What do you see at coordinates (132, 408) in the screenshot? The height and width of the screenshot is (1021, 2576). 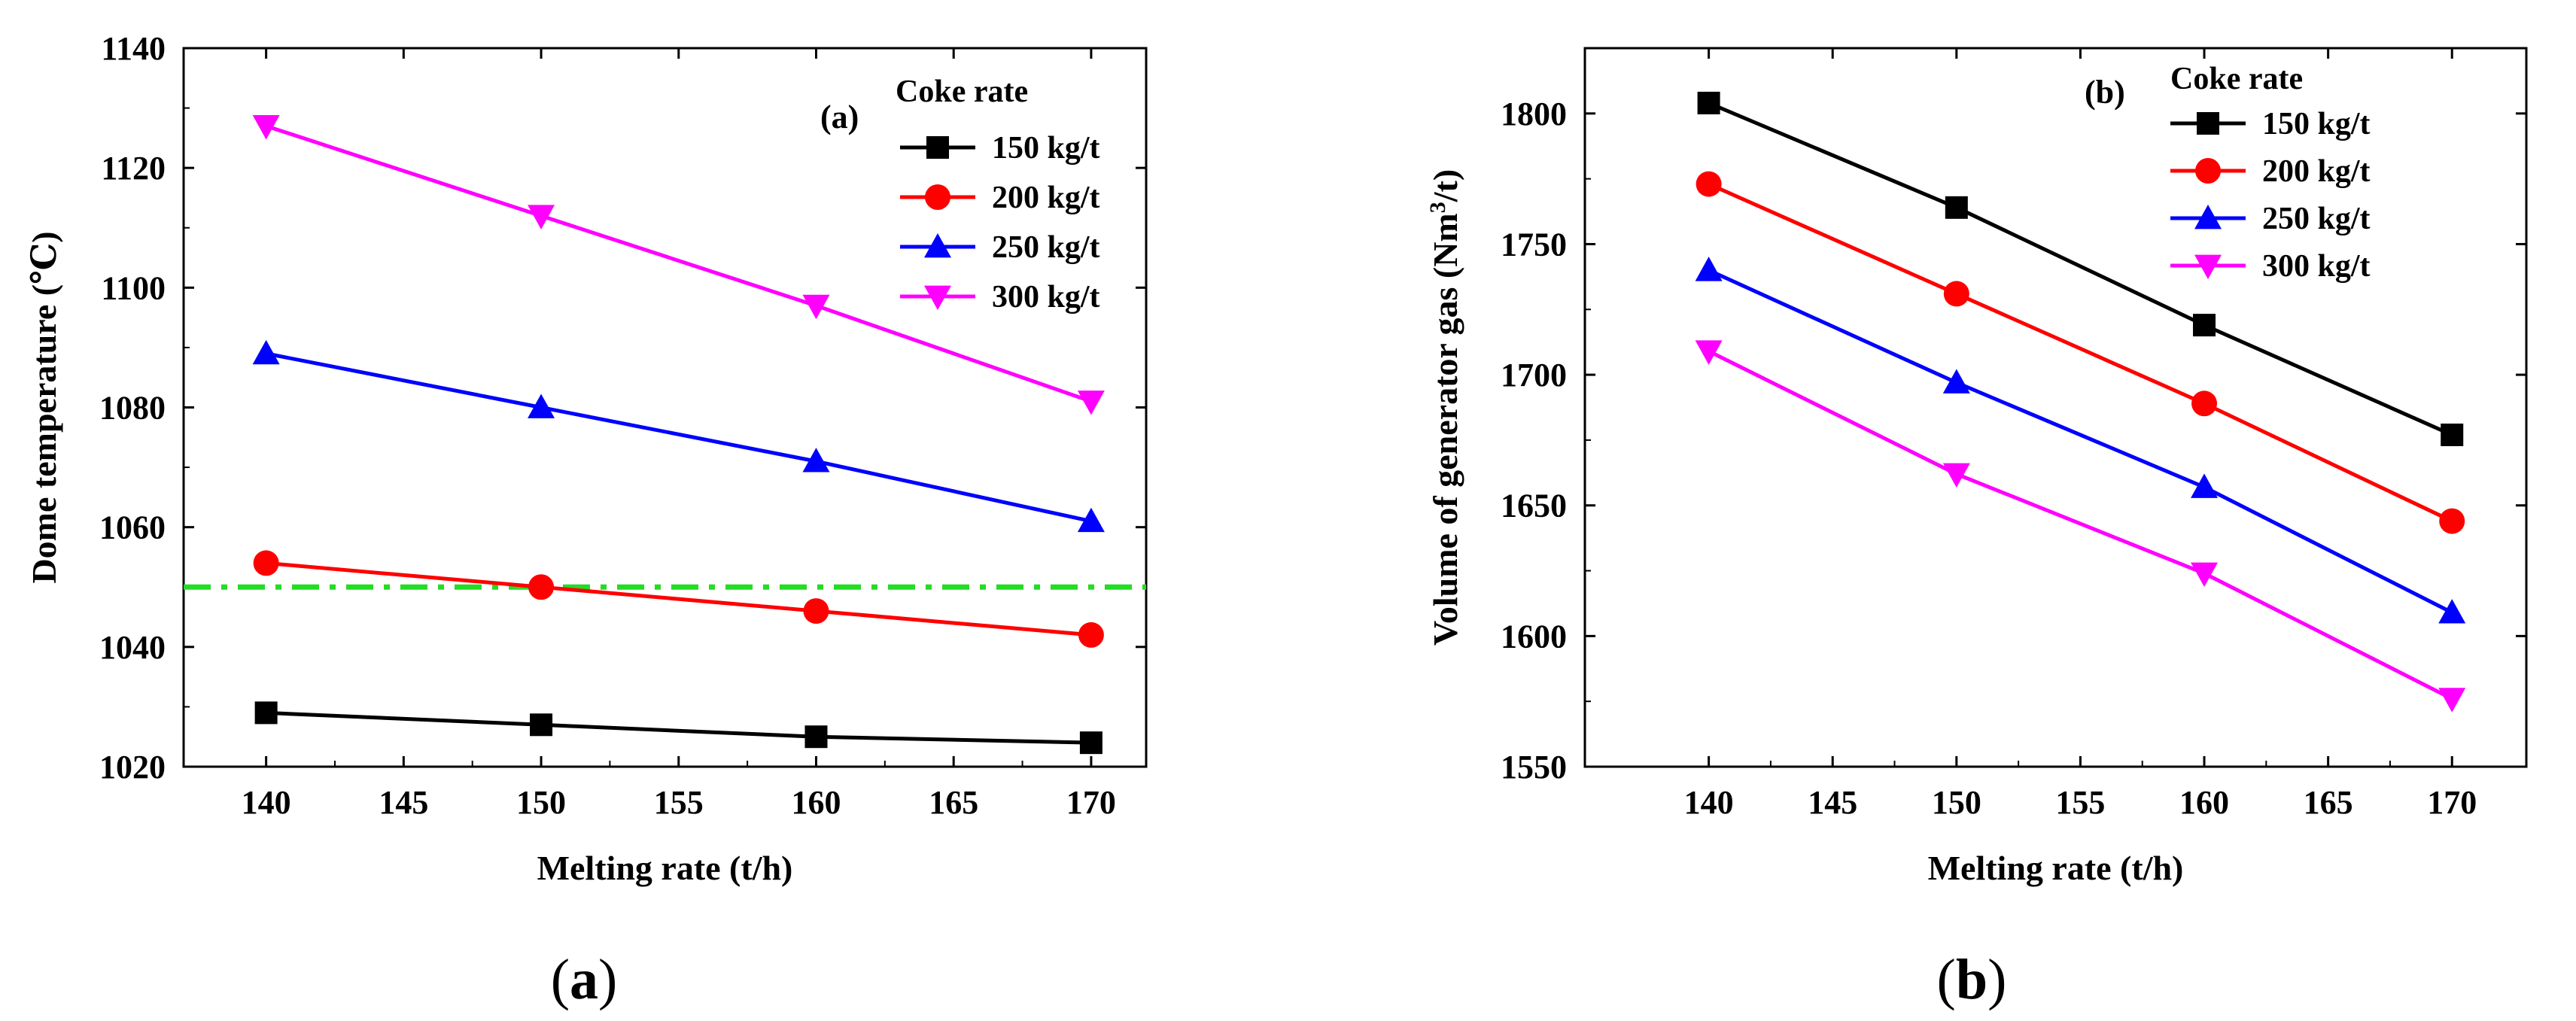 I see `y-tick-label: 1080` at bounding box center [132, 408].